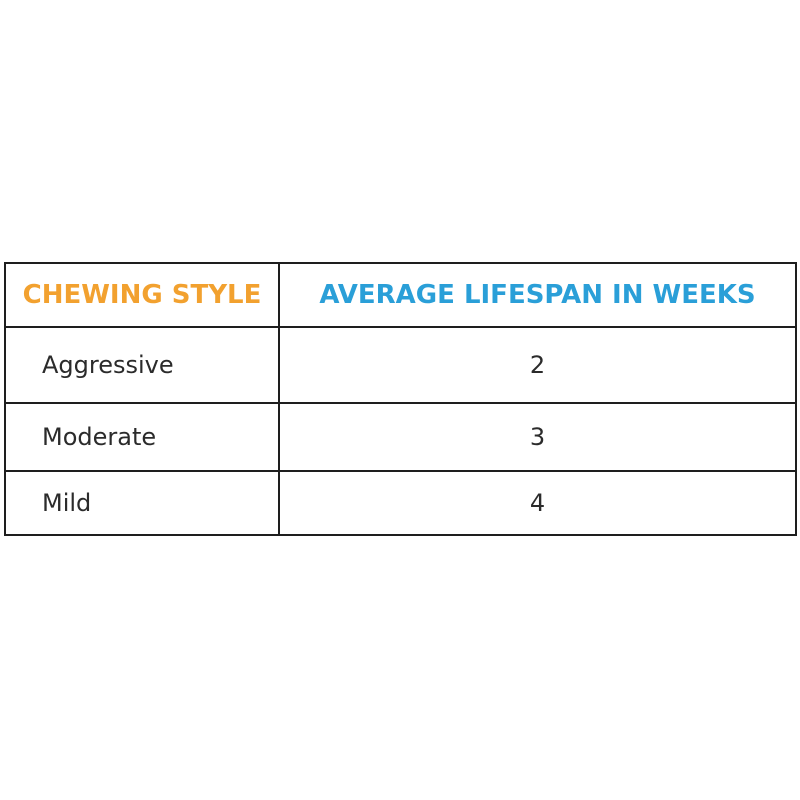 The image size is (800, 800). Describe the element at coordinates (143, 296) in the screenshot. I see `header-chewing-style: CHEWING STYLE` at that location.